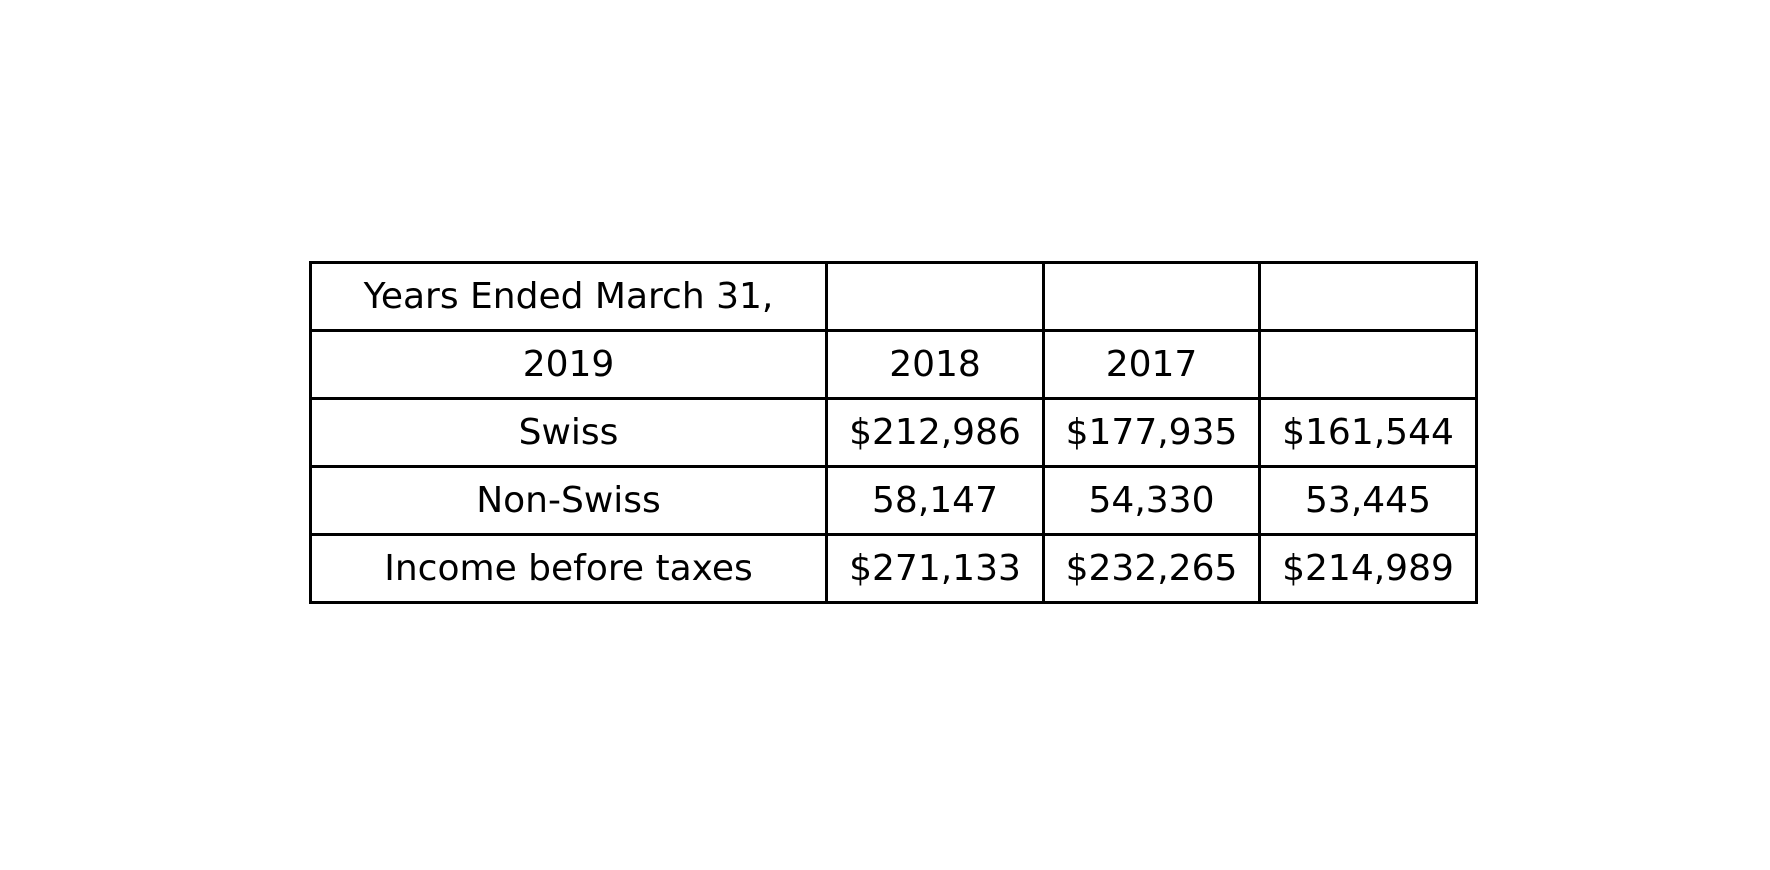  What do you see at coordinates (935, 364) in the screenshot?
I see `table-cell: 2018` at bounding box center [935, 364].